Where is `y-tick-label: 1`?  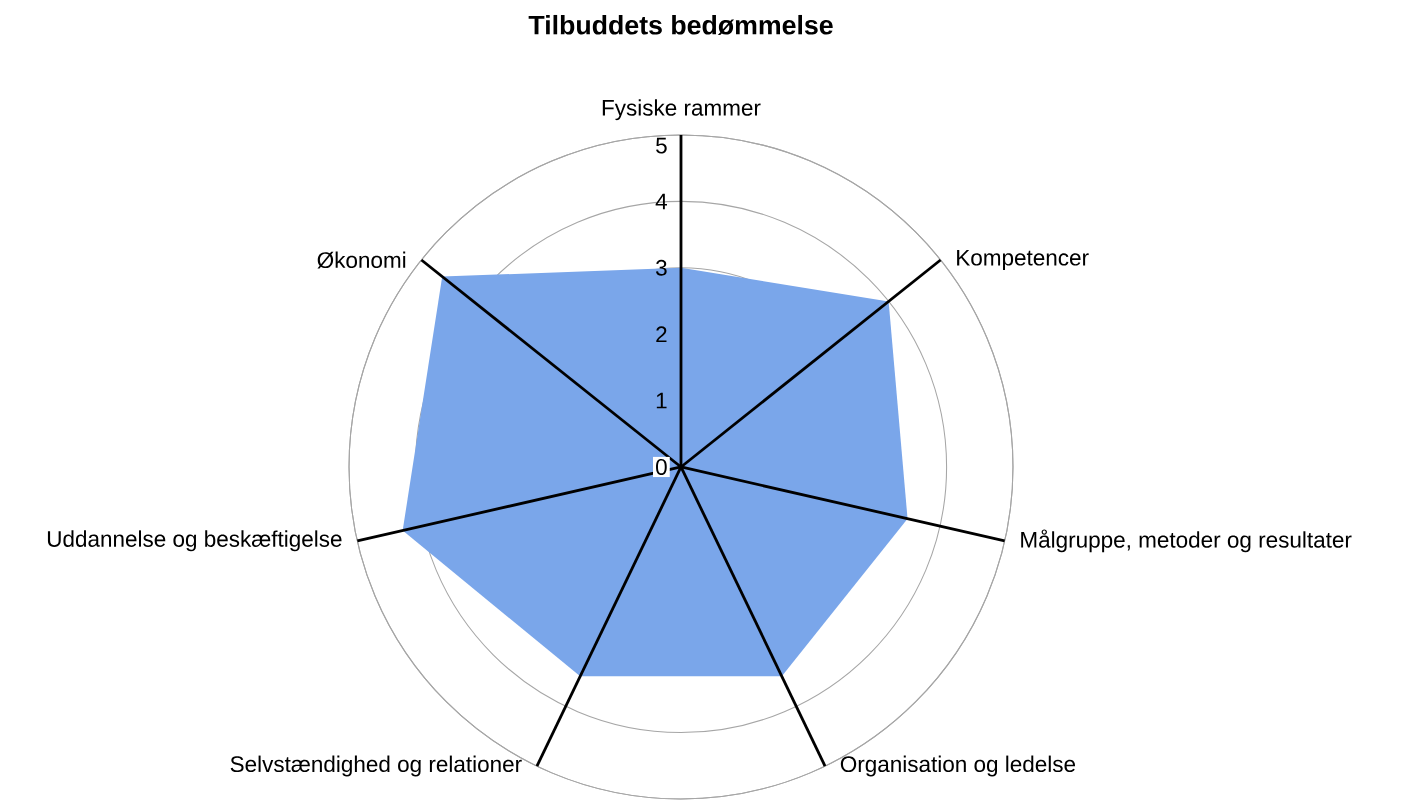
y-tick-label: 1 is located at coordinates (661, 400).